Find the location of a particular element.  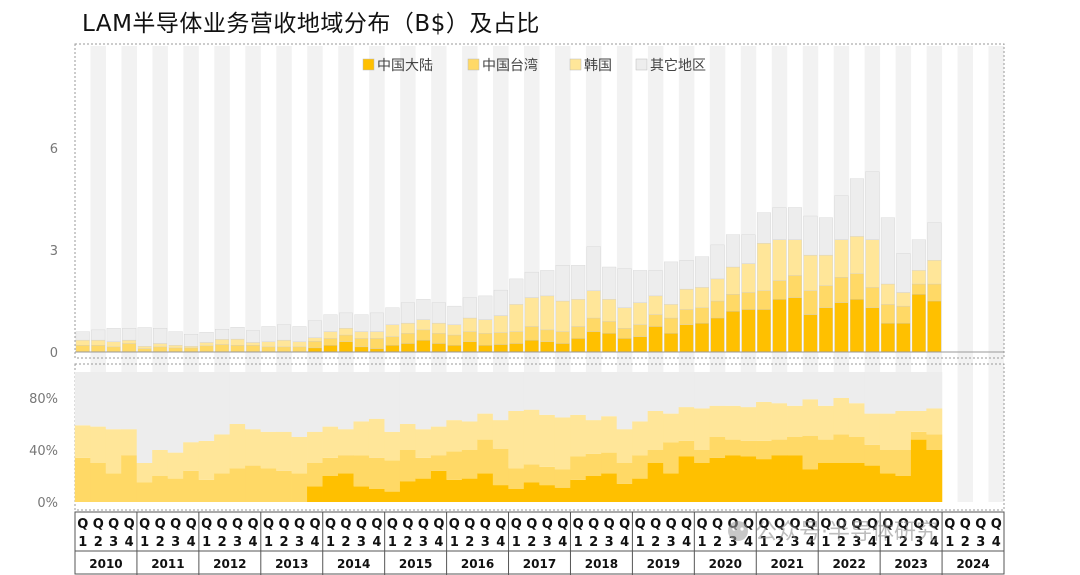

quarter-number: 2 is located at coordinates (284, 542).